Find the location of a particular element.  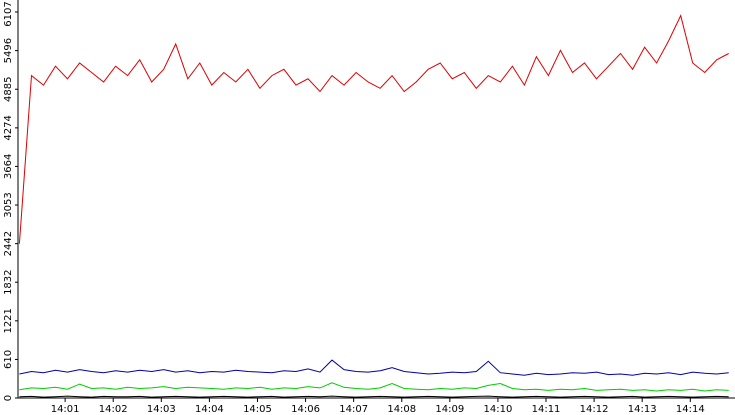

y-tick-label: 610 is located at coordinates (8, 359).